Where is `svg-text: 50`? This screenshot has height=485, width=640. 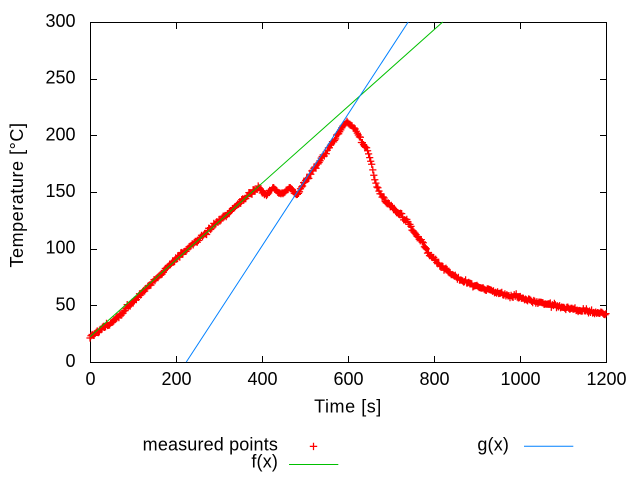
svg-text: 50 is located at coordinates (65, 304).